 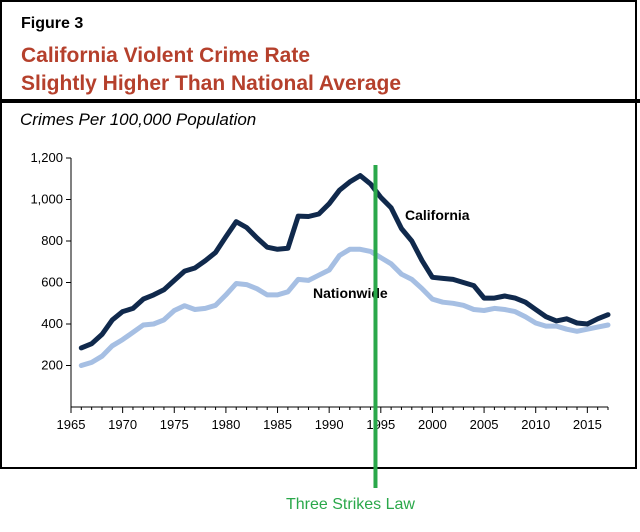 I want to click on x-tick-label: 1980, so click(x=225, y=424).